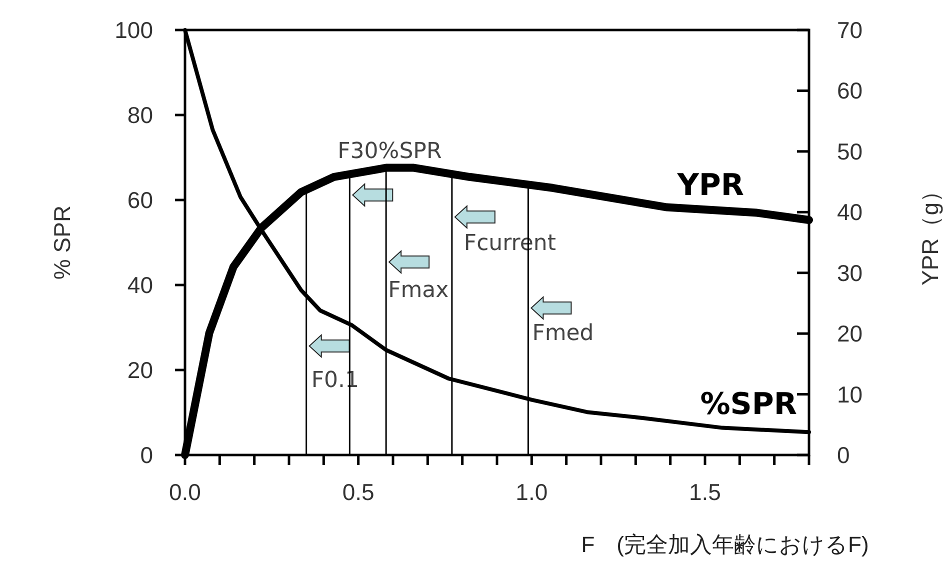 This screenshot has height=566, width=952. I want to click on y-tick-label: 20, so click(140, 370).